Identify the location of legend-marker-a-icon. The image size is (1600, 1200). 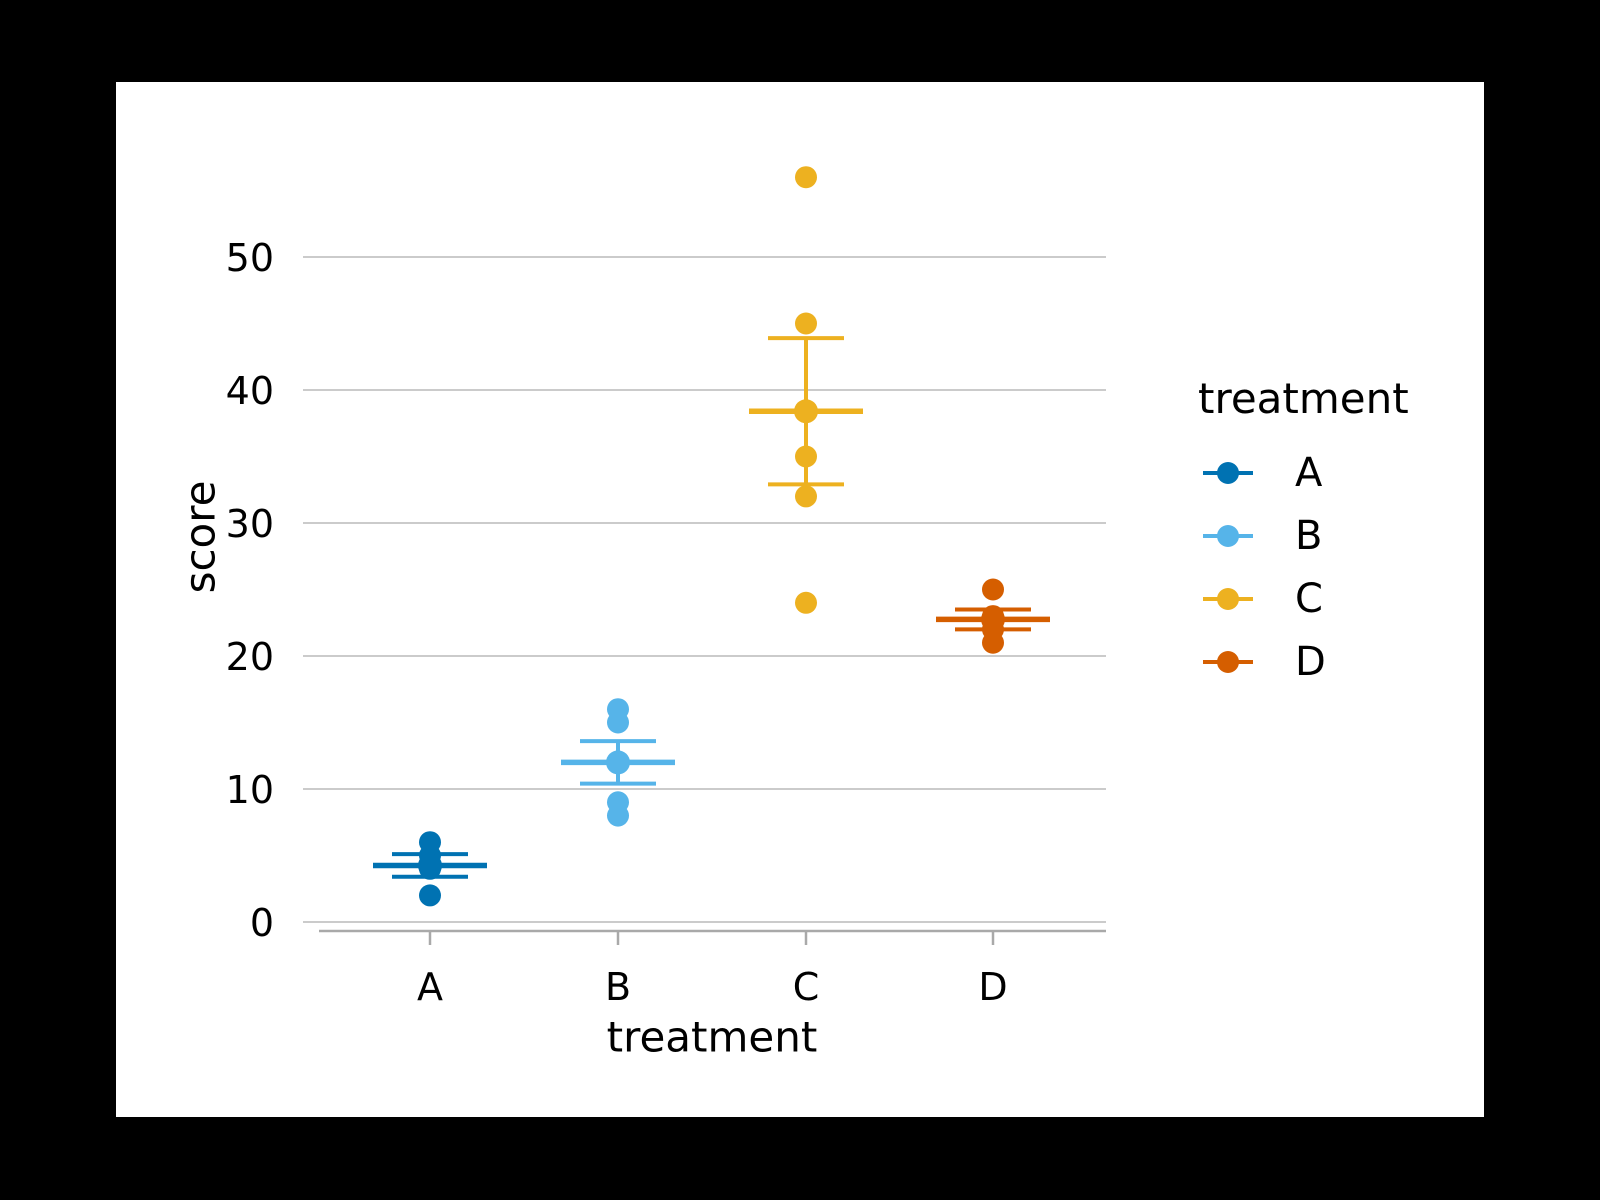
(1228, 473).